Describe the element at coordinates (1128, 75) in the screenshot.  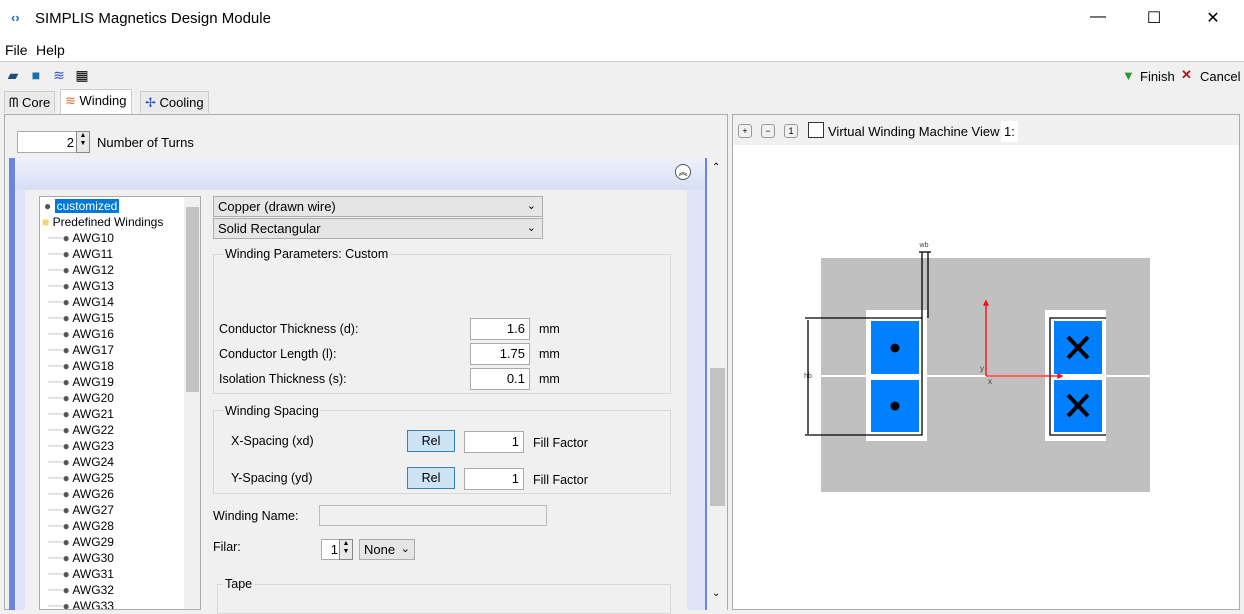
I see `finish-icon: ▼` at that location.